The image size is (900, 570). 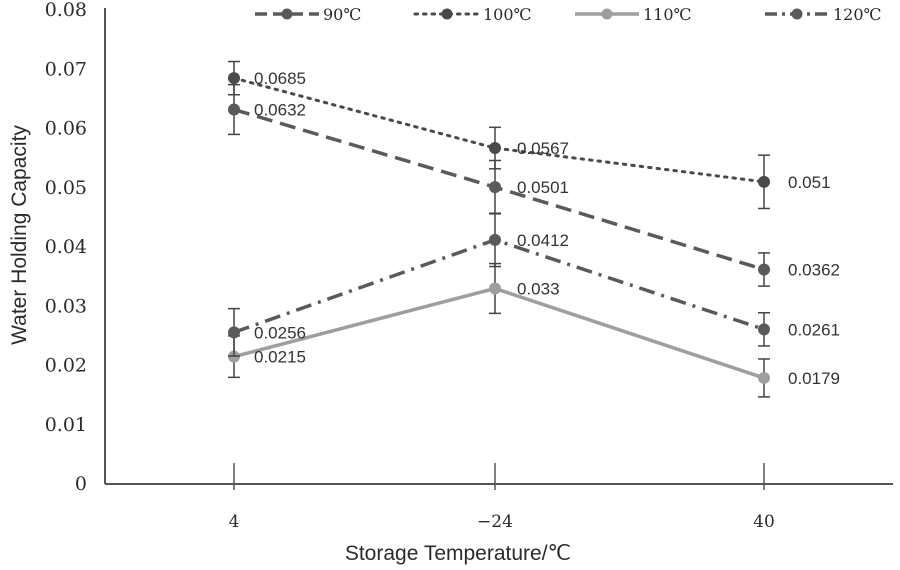 I want to click on y-tick-label: 0, so click(x=81, y=484).